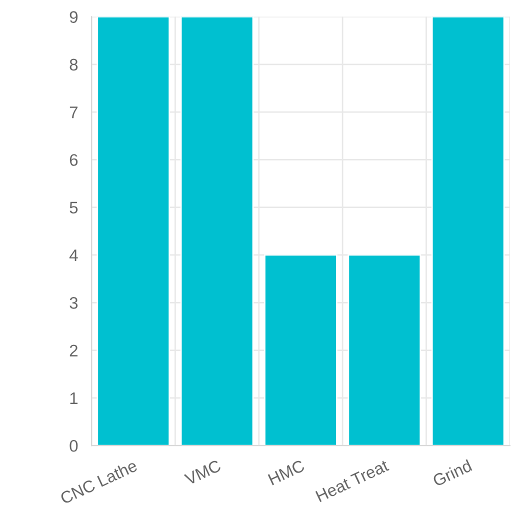 Image resolution: width=523 pixels, height=523 pixels. What do you see at coordinates (98, 481) in the screenshot?
I see `x-tick-label: CNC Lathe` at bounding box center [98, 481].